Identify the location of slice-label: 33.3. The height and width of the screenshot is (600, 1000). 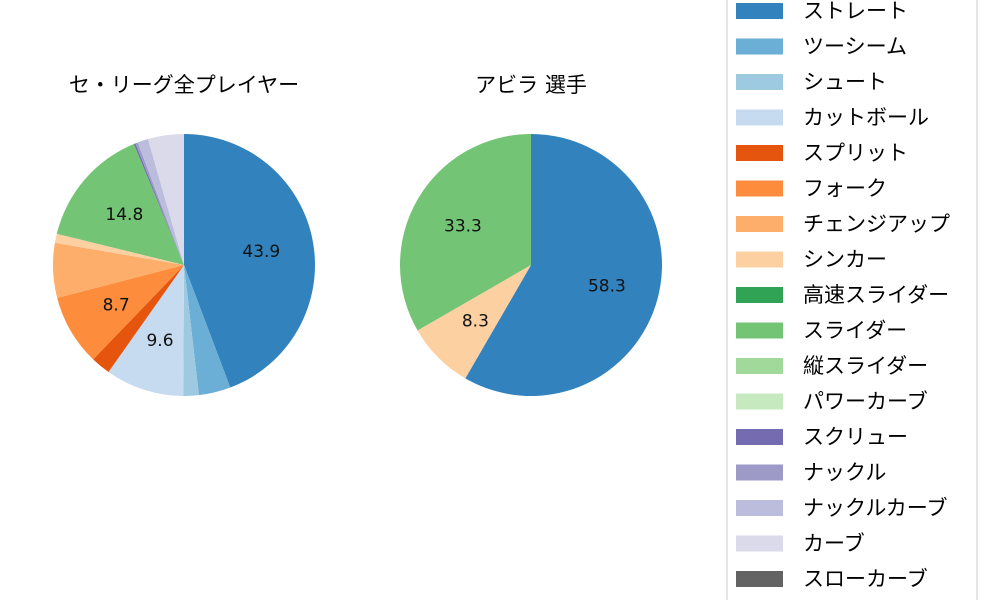
(463, 227).